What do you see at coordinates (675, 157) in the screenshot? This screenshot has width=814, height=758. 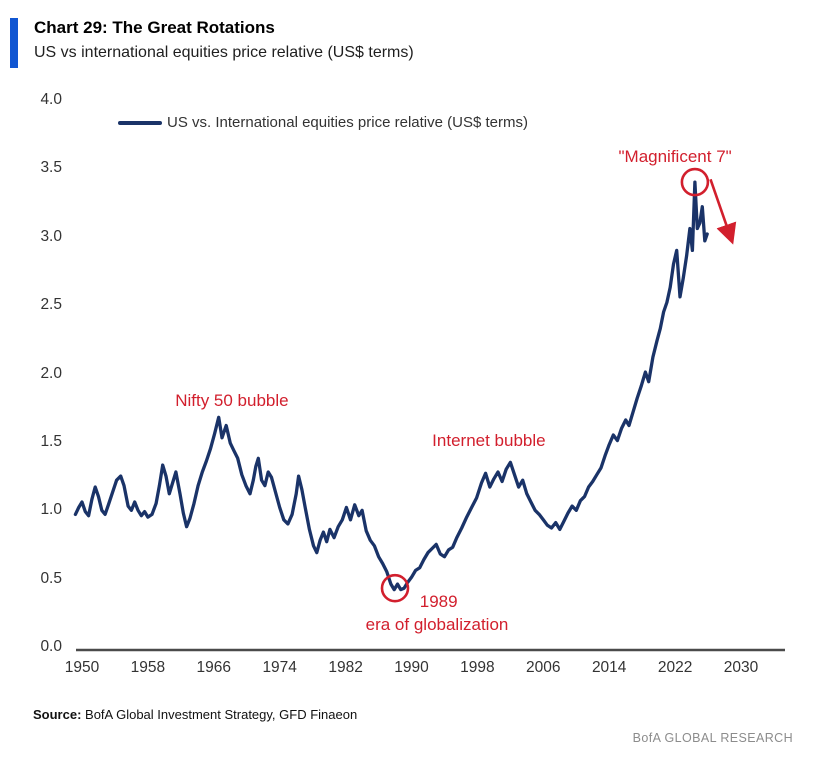 I see `annotation-magnificent-7: "Magnificent 7"` at bounding box center [675, 157].